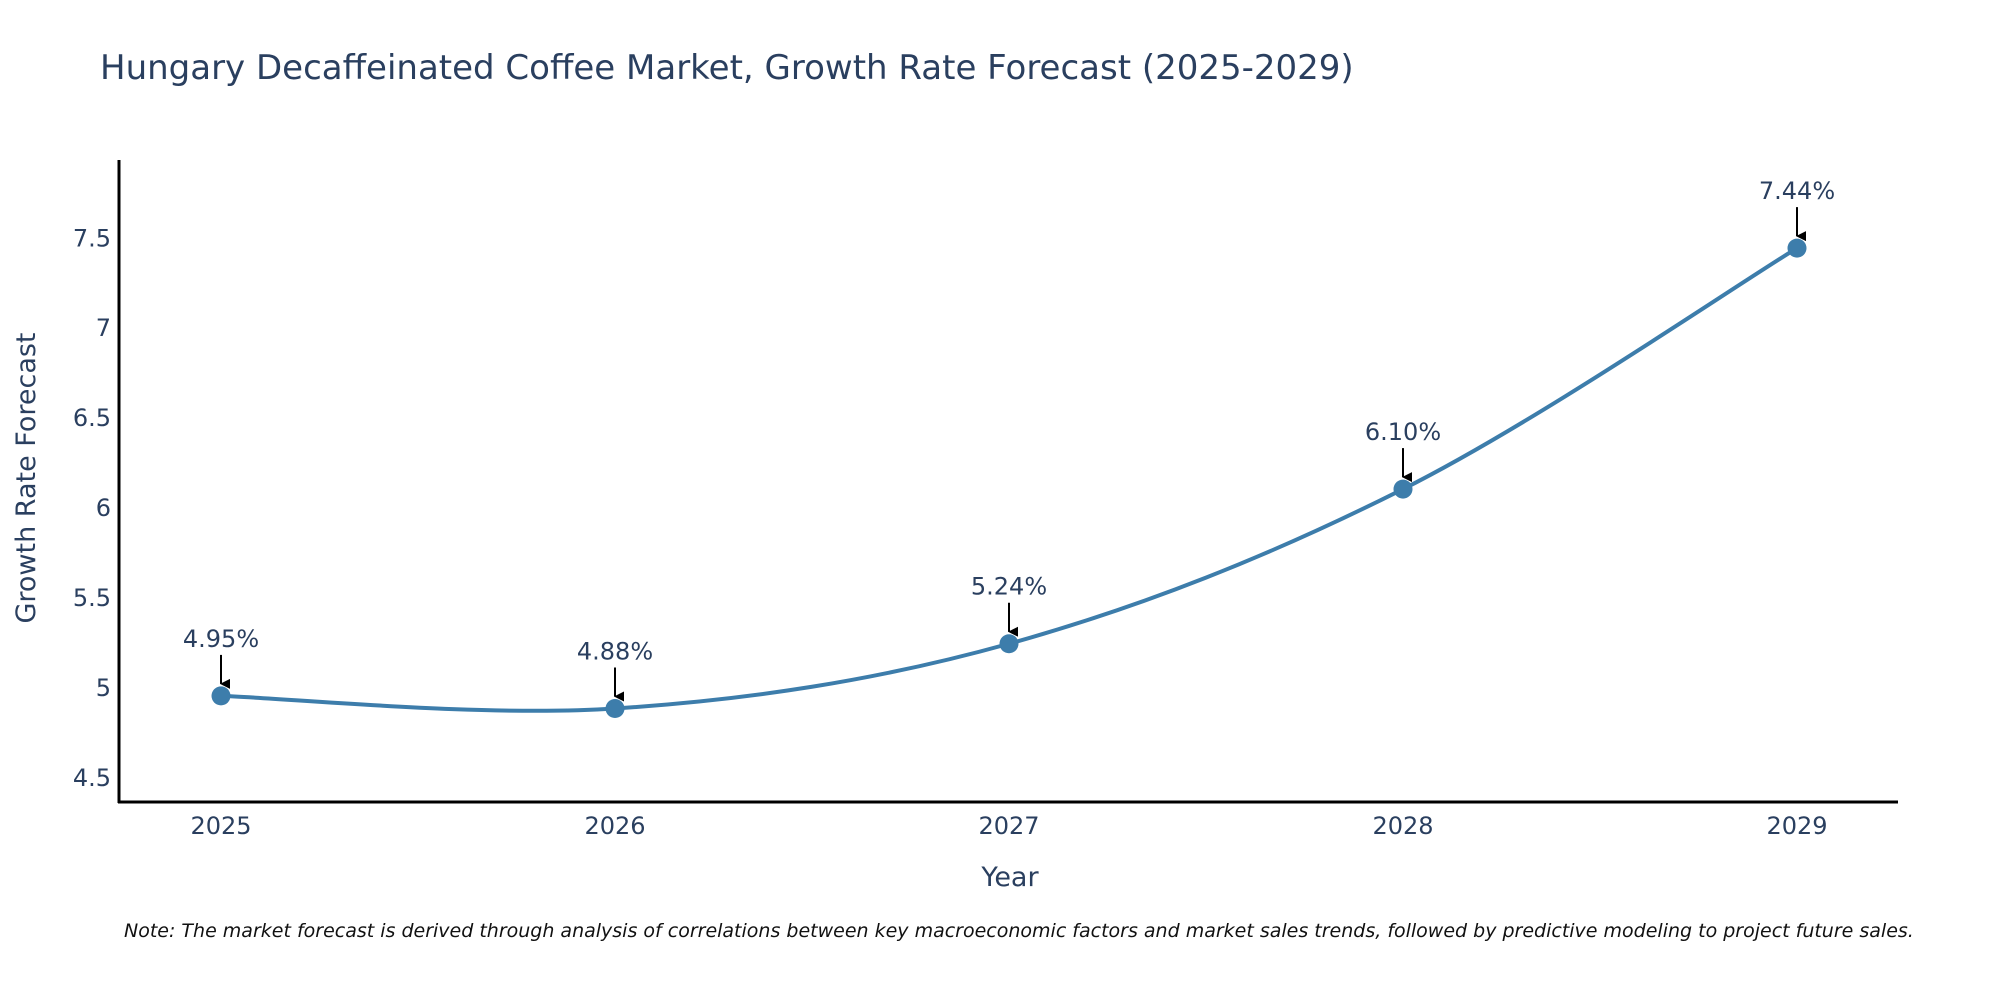  I want to click on x-tick-label: 2026, so click(614, 826).